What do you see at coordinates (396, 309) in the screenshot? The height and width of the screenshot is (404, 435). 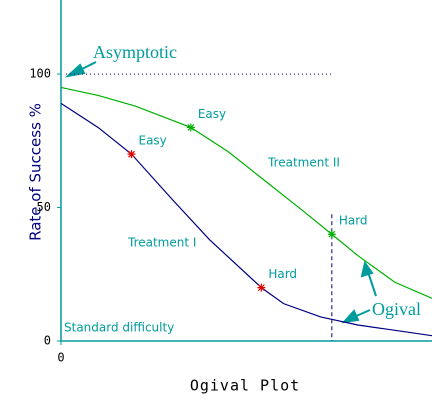 I see `ogival-annotation: Ogival` at bounding box center [396, 309].